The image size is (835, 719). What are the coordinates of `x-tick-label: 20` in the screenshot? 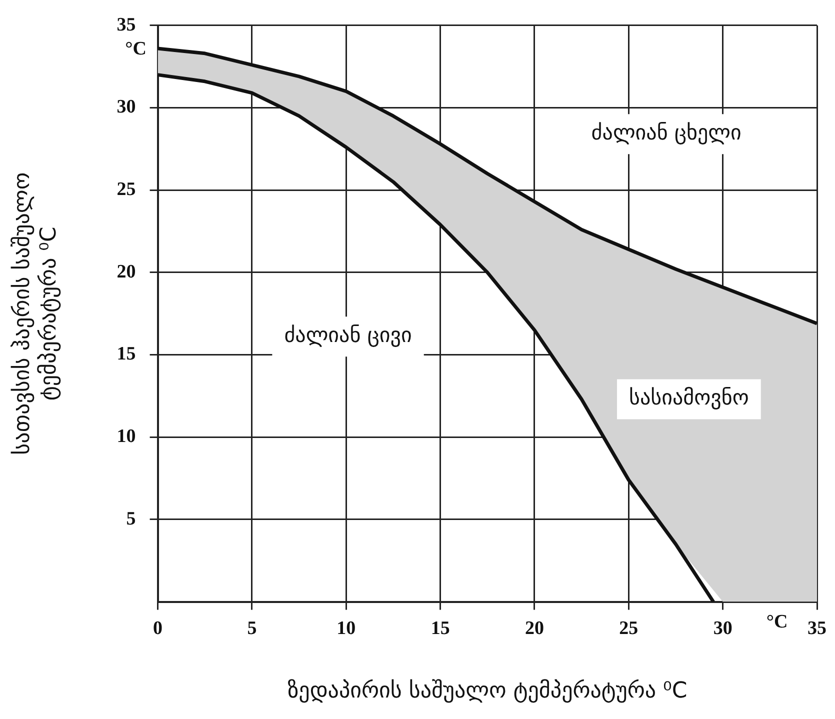 It's located at (534, 629).